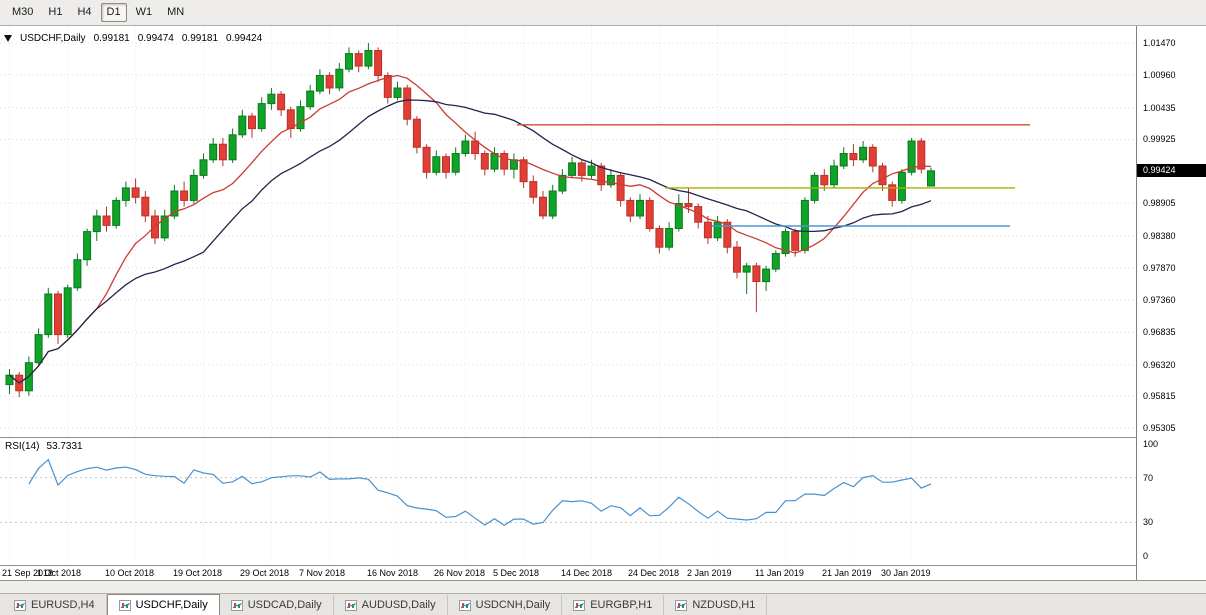 The width and height of the screenshot is (1206, 615). I want to click on tab-label: USDCNH,Daily, so click(513, 605).